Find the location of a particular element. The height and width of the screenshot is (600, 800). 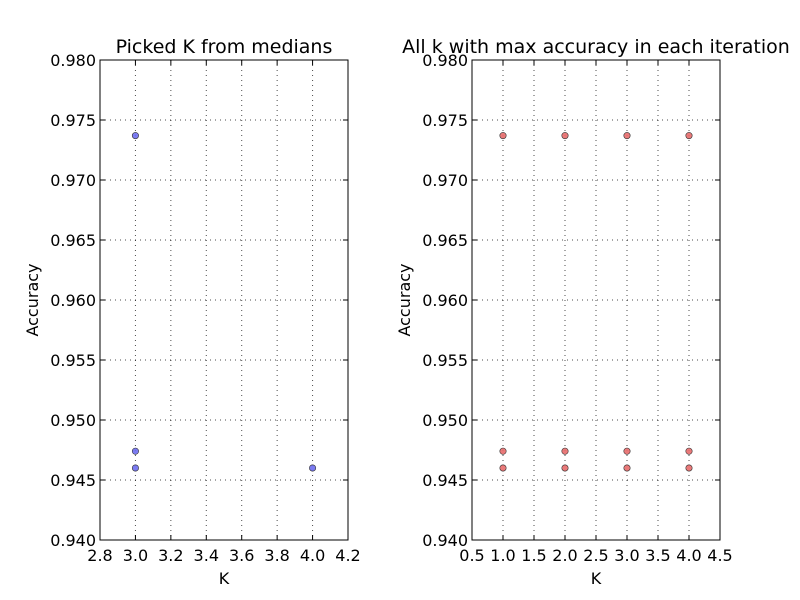

x-tick-label: 4.2 is located at coordinates (347, 555).